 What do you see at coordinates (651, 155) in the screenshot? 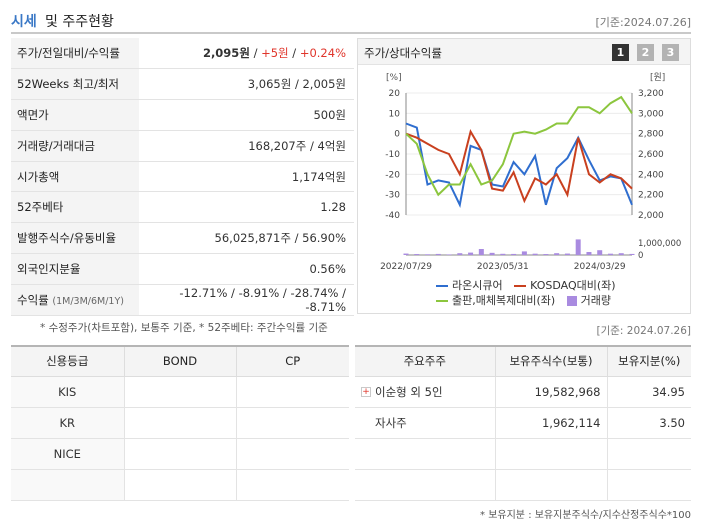
I see `right-axis-tick-label: 2,600` at bounding box center [651, 155].